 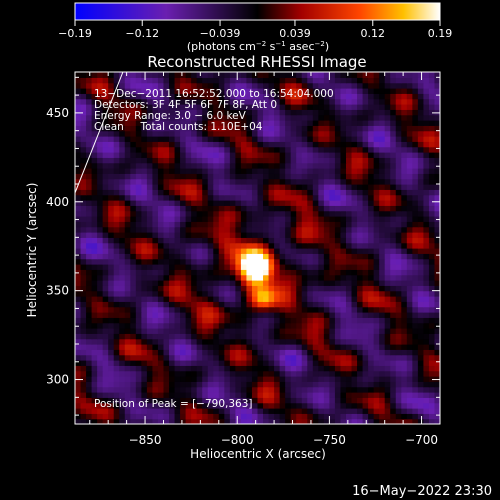 I want to click on colorbar-tick-label: −0.12, so click(x=142, y=33).